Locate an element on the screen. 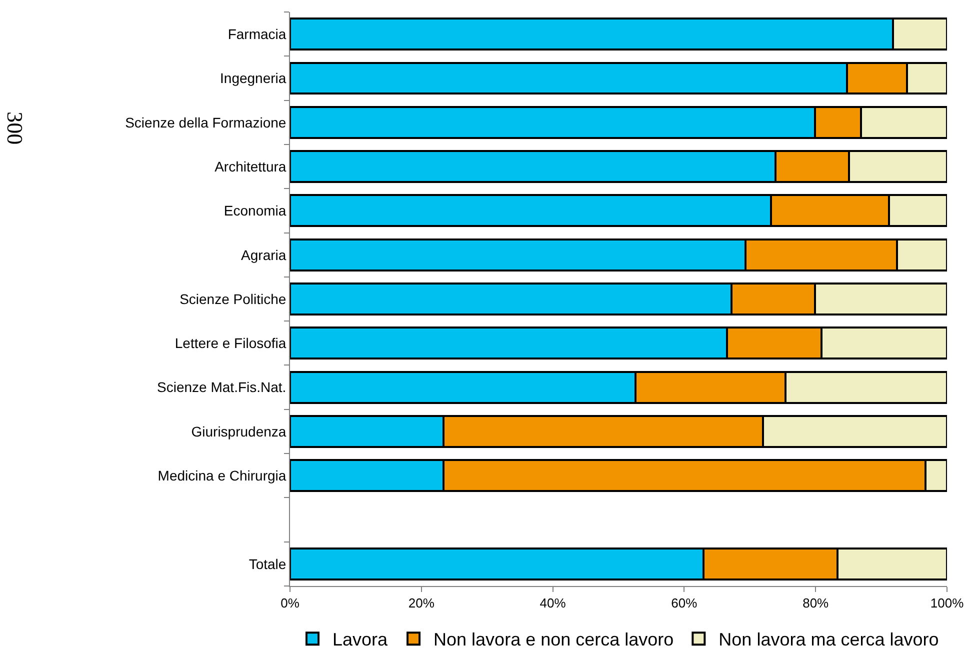  y-tick-label: Agraria is located at coordinates (263, 254).